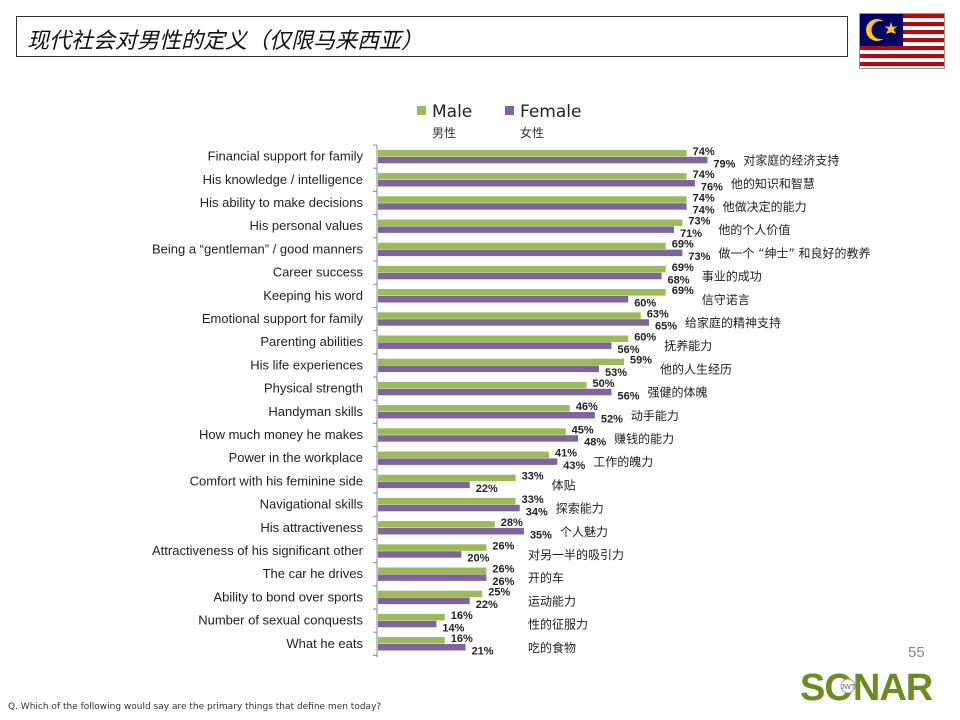 This screenshot has height=720, width=960. What do you see at coordinates (564, 485) in the screenshot?
I see `chinese-label: 体贴` at bounding box center [564, 485].